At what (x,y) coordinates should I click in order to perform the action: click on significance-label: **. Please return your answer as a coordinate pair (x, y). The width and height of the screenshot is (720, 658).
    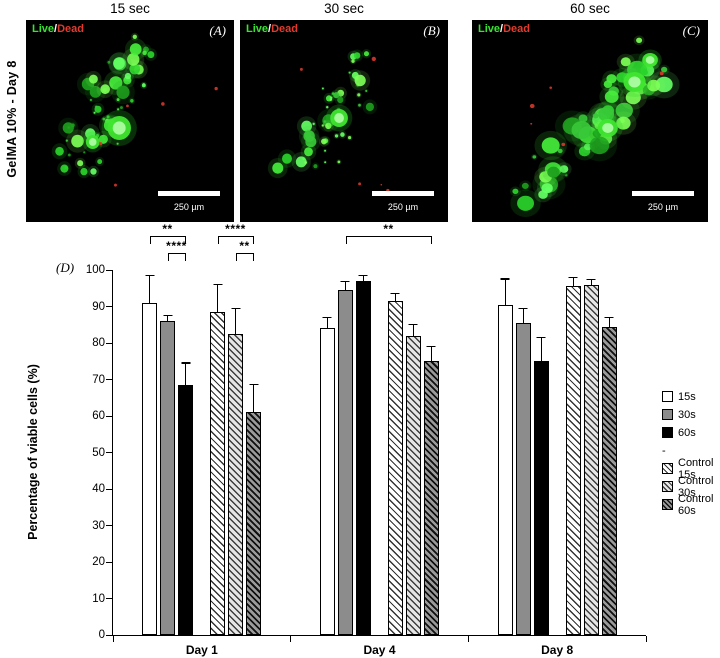
    Looking at the image, I should click on (244, 246).